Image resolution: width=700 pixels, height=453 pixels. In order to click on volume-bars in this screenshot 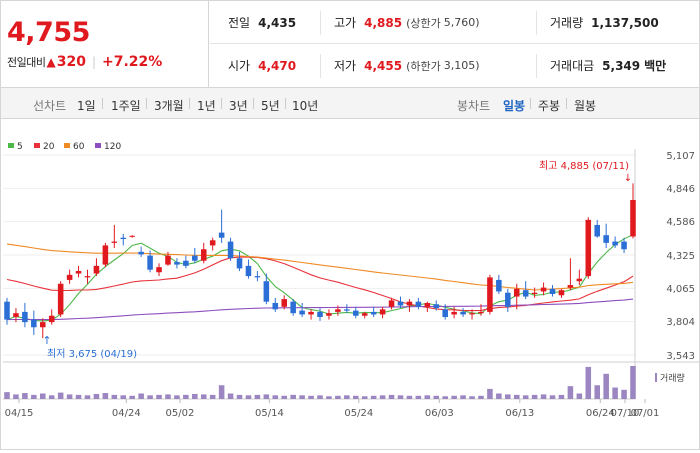, I will do `click(320, 382)`.